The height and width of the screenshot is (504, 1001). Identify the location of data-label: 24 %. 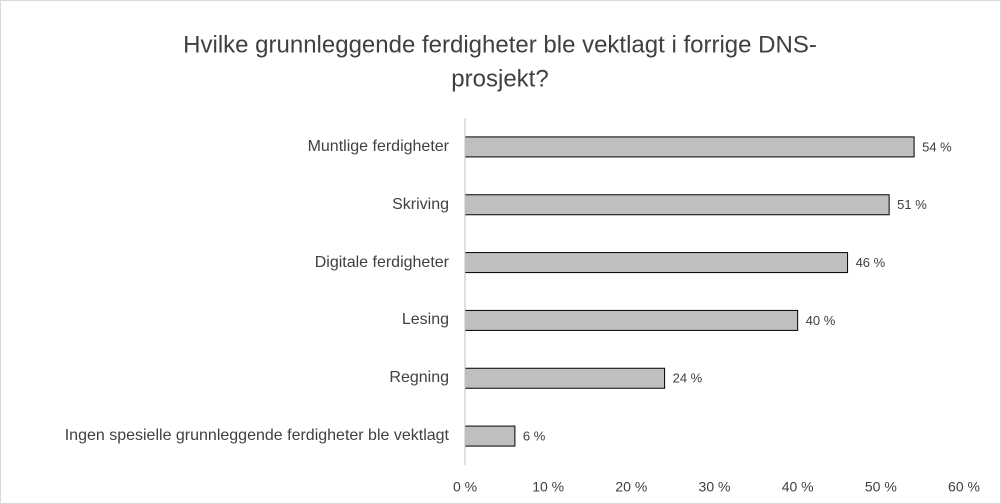
(688, 378).